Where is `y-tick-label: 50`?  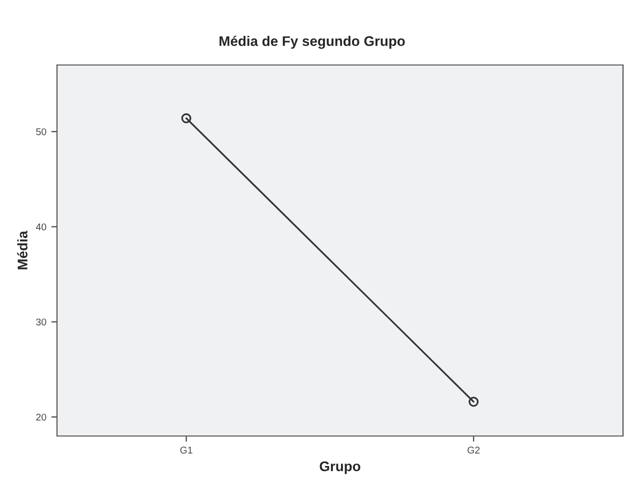 y-tick-label: 50 is located at coordinates (41, 132).